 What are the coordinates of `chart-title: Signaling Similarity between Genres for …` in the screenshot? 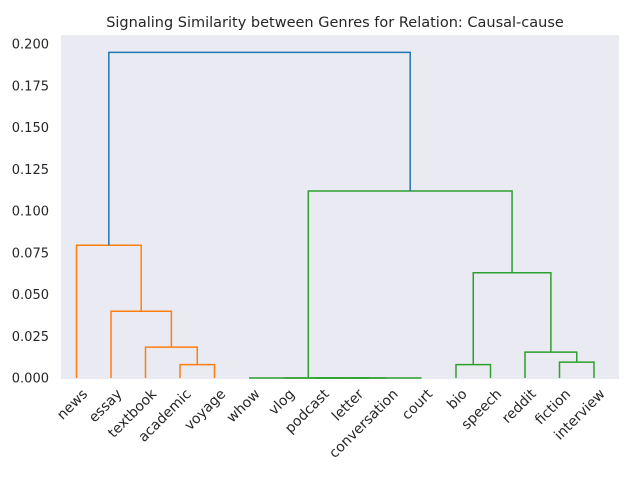 It's located at (335, 23).